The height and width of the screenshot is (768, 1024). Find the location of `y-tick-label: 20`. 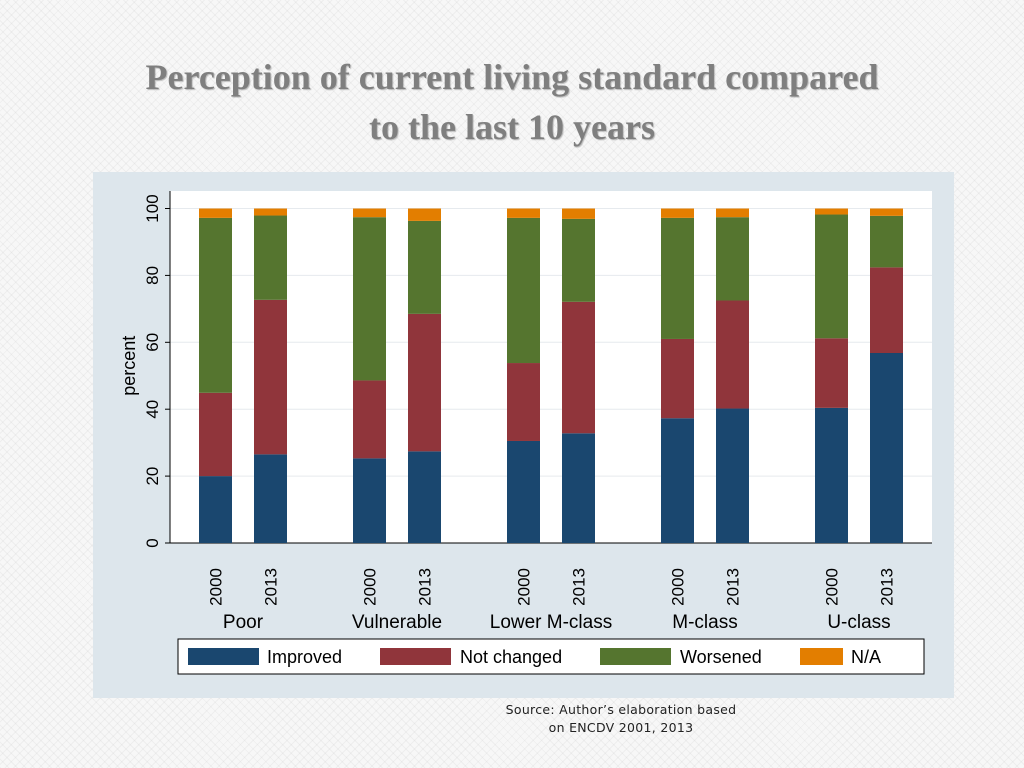

y-tick-label: 20 is located at coordinates (152, 476).